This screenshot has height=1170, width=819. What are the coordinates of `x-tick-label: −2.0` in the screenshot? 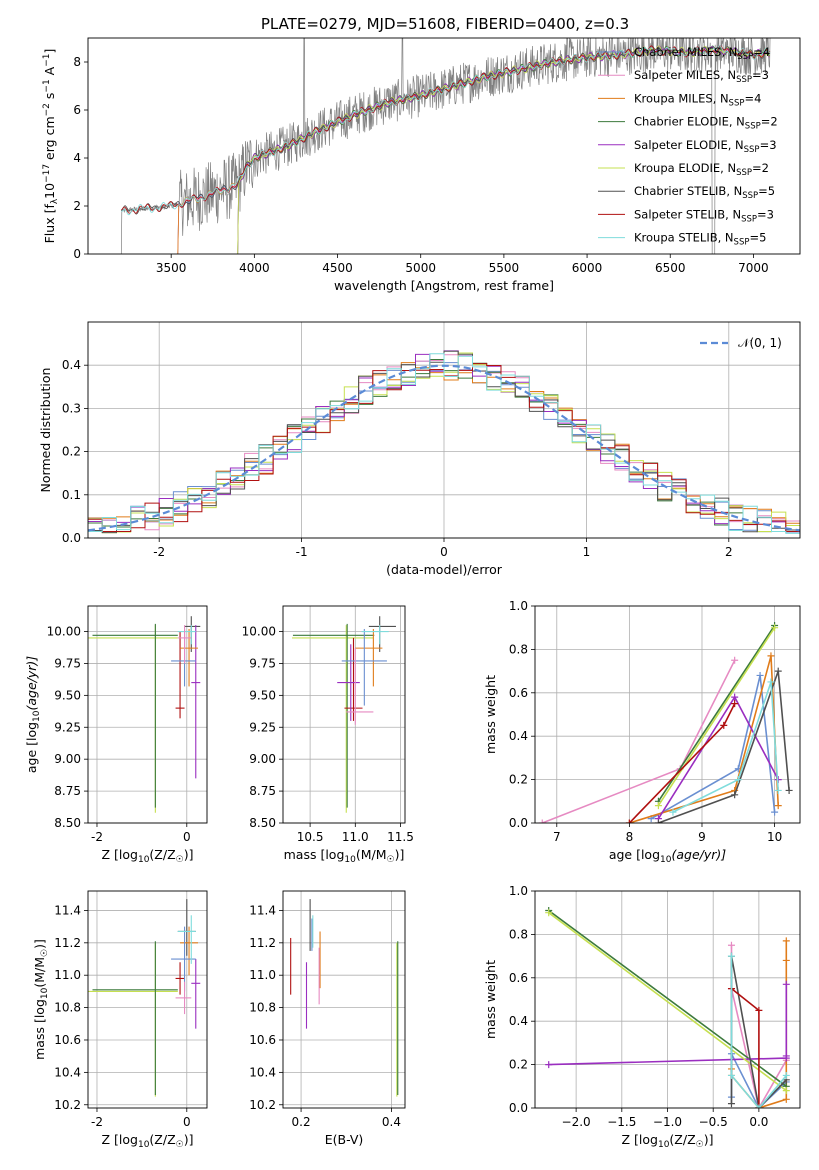 It's located at (576, 1122).